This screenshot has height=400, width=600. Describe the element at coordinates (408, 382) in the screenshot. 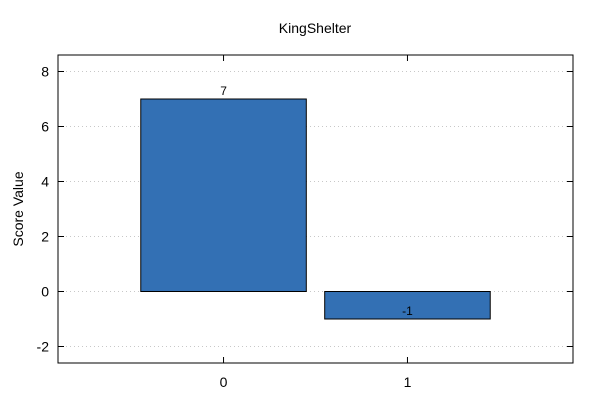

I see `x-tick-label: 1` at that location.